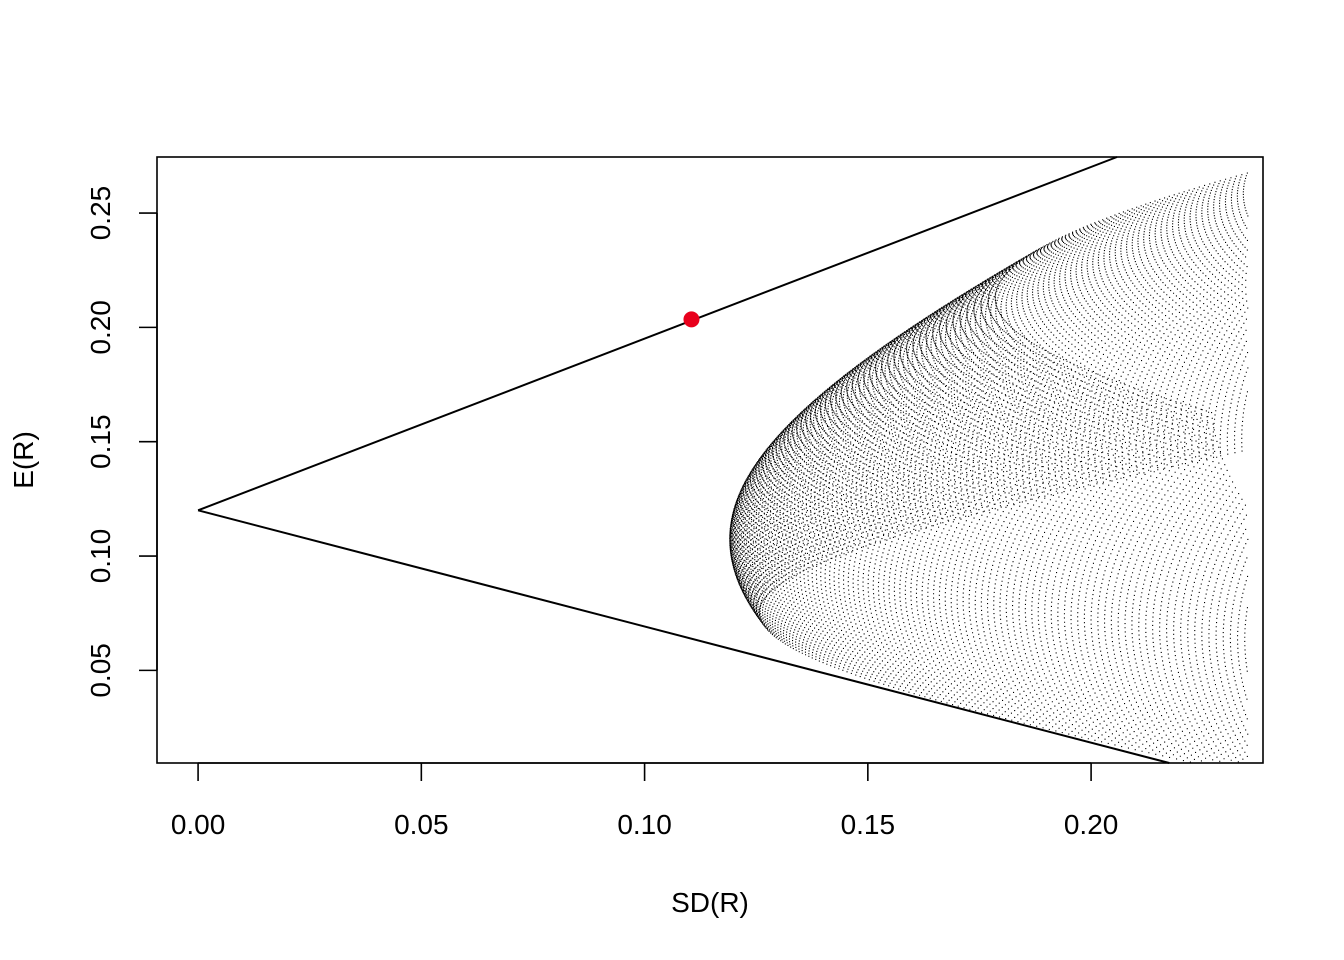  What do you see at coordinates (121, 442) in the screenshot?
I see `y-axis: 0.05 0.10 0.15 0.20 0.25` at bounding box center [121, 442].